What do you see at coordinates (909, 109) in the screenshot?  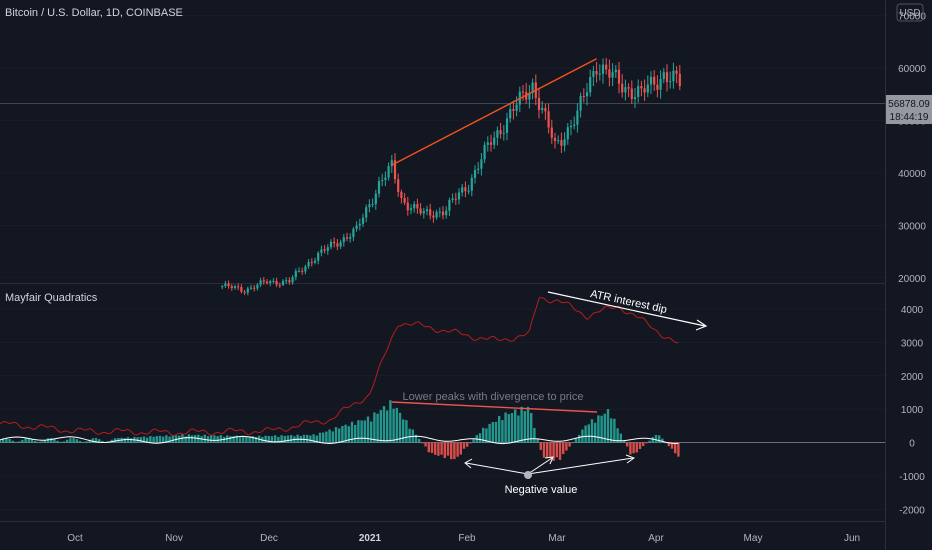 I see `last-price-badge` at bounding box center [909, 109].